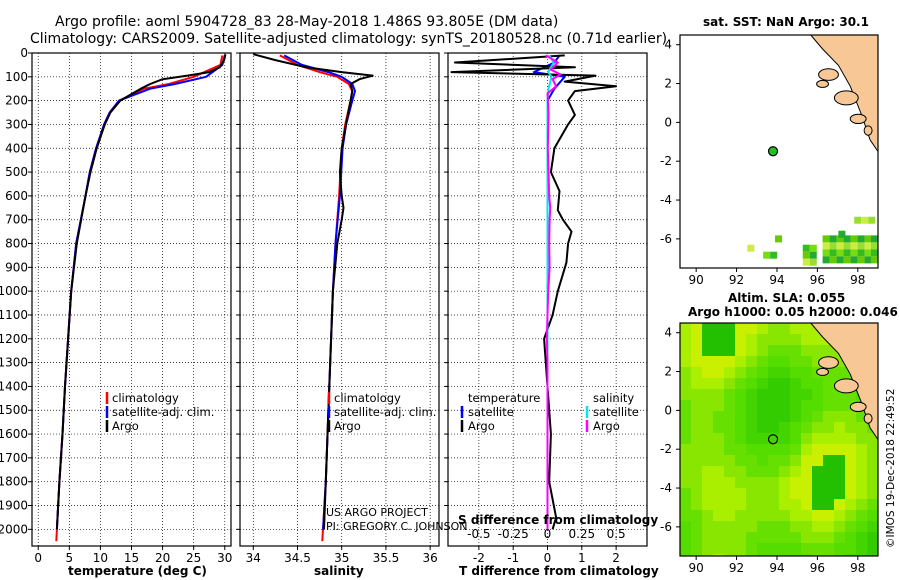  What do you see at coordinates (14, 458) in the screenshot?
I see `depth-tick-label: 1700` at bounding box center [14, 458].